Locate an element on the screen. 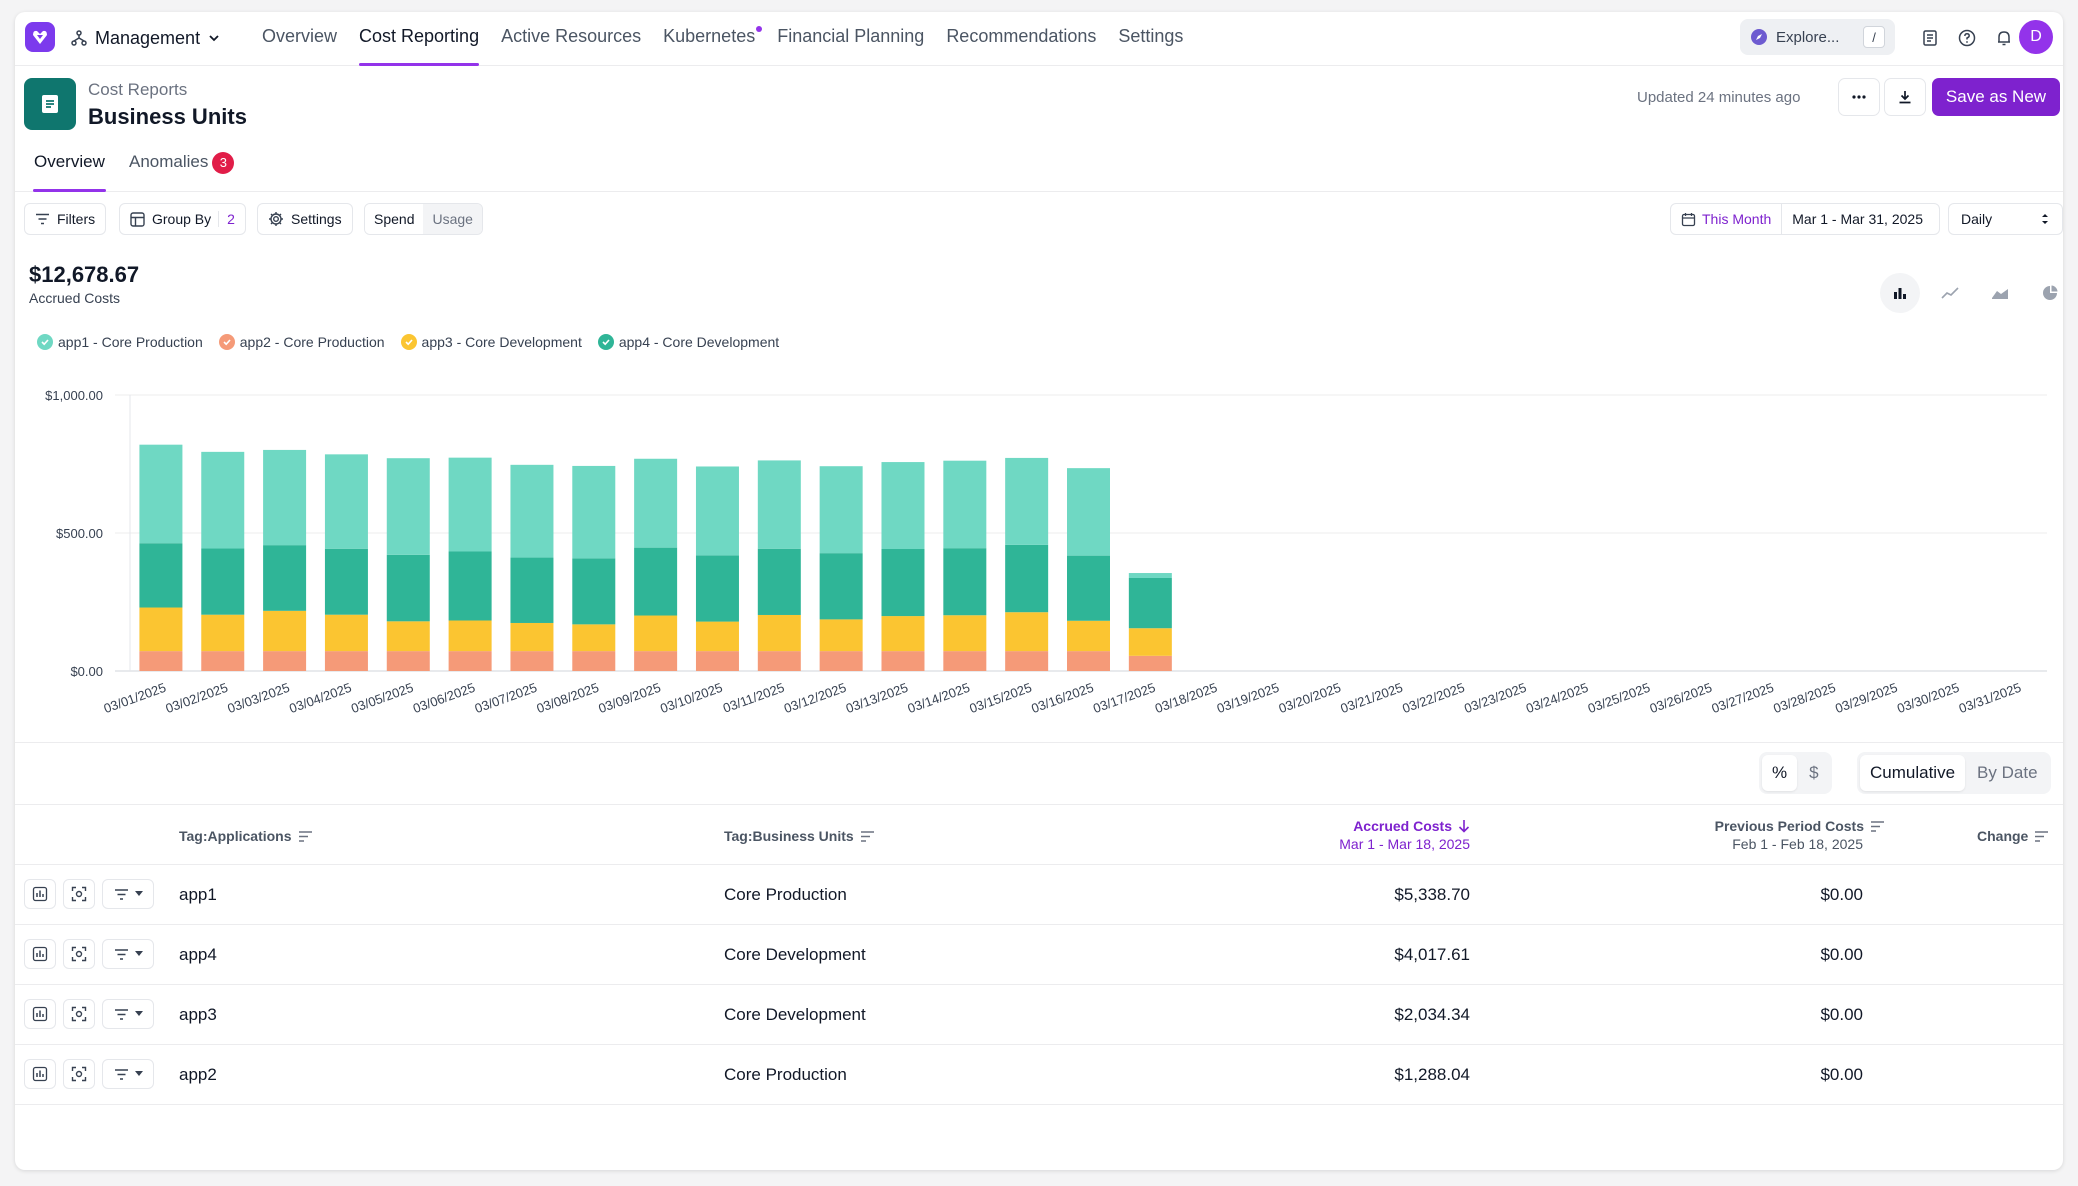 The height and width of the screenshot is (1186, 2078). tab-cost-reporting: Cost Reporting is located at coordinates (419, 39).